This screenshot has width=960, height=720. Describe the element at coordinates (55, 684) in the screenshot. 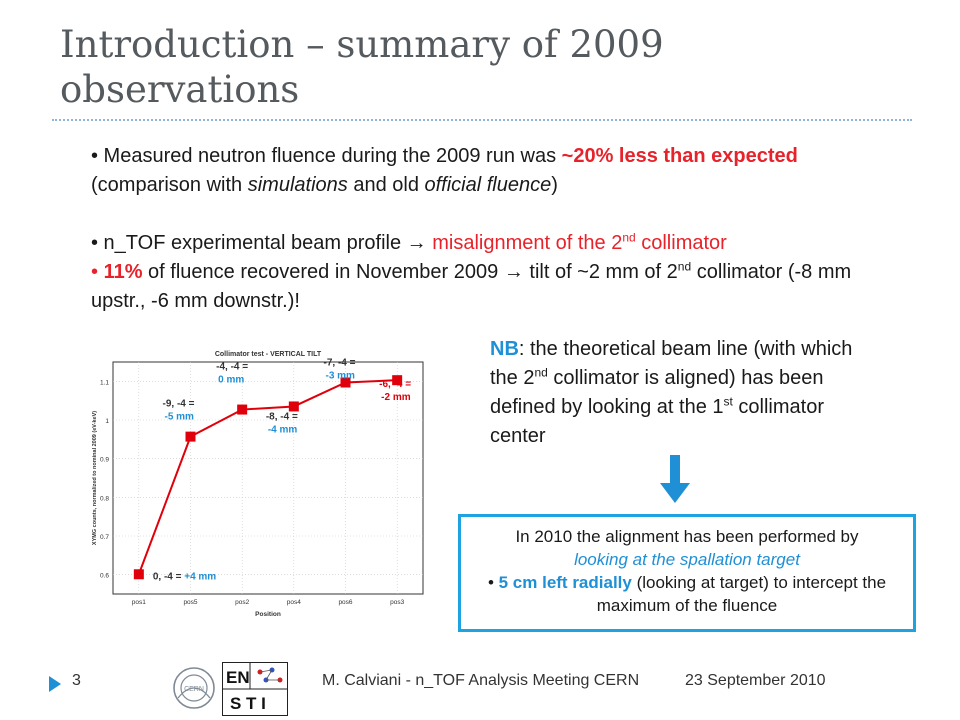

I see `footer-triangle-icon` at that location.